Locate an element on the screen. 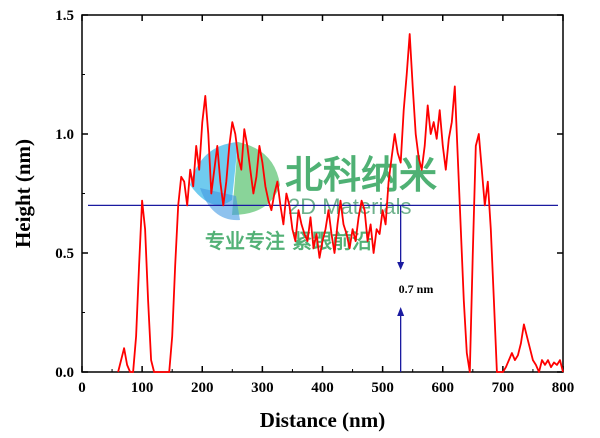 The width and height of the screenshot is (600, 438). y-tick-label: 0.0 is located at coordinates (64, 373).